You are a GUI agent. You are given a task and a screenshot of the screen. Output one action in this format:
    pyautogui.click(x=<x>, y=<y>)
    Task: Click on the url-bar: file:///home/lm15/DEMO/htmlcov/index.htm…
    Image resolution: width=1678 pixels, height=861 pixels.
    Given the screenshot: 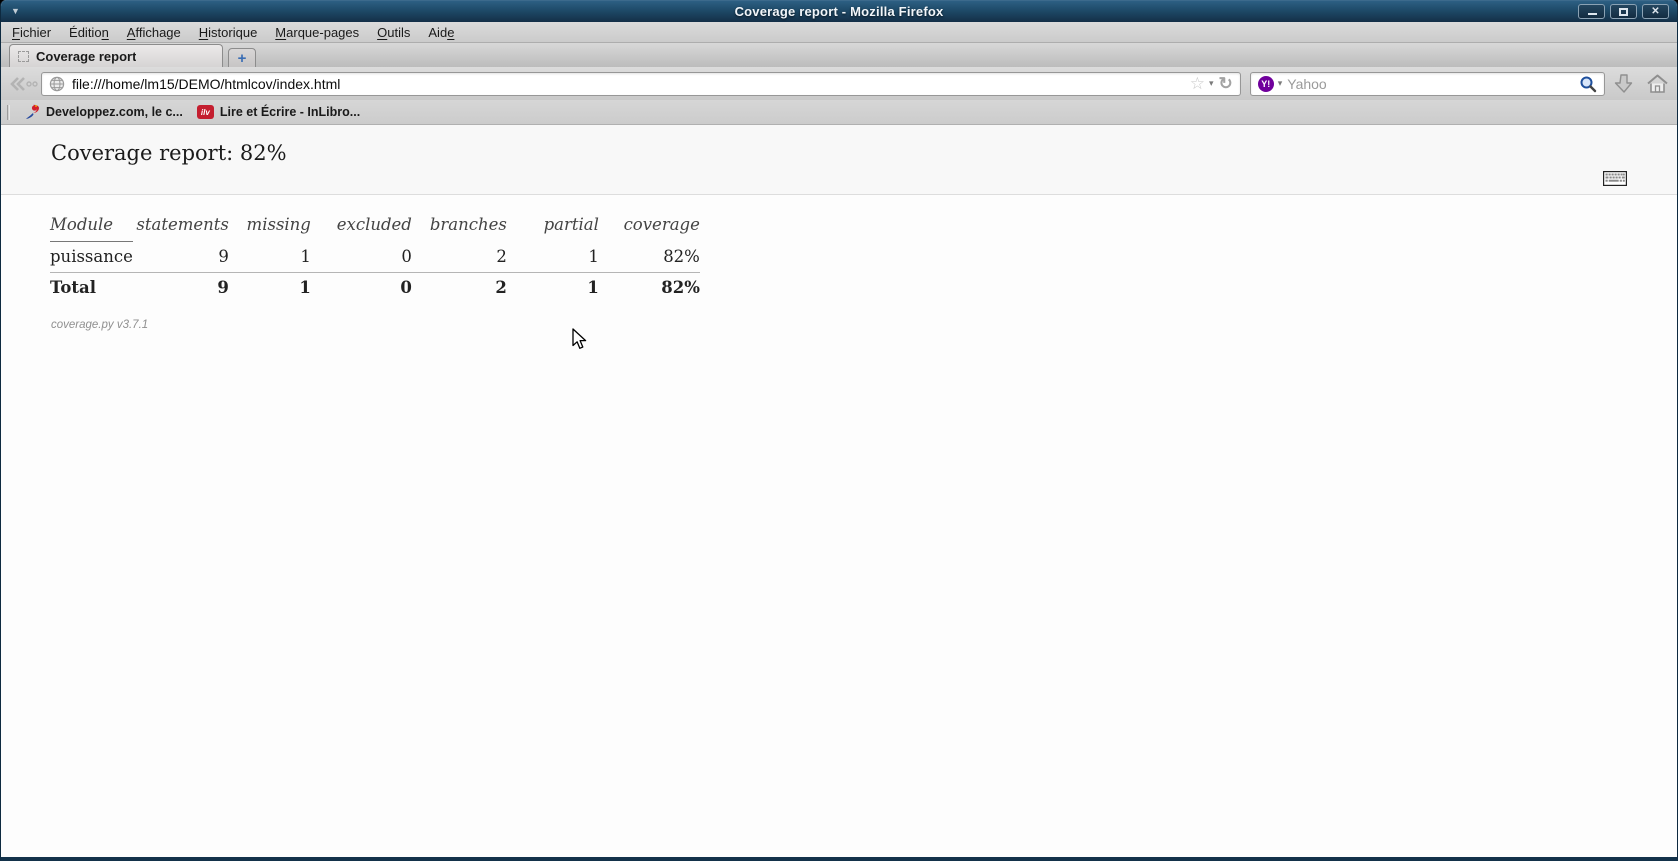 What is the action you would take?
    pyautogui.click(x=640, y=83)
    